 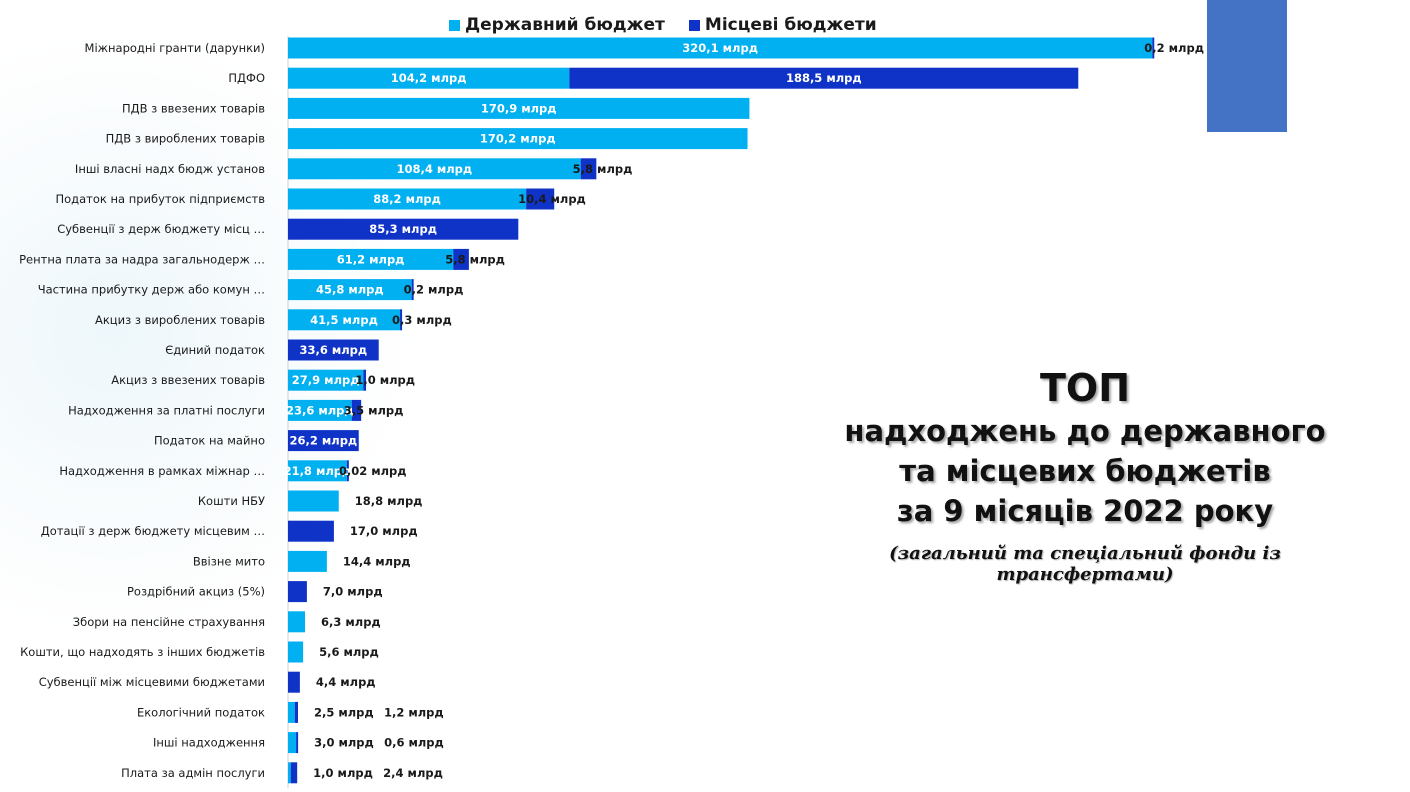 I want to click on data-label-state: 41,5 млрд, so click(x=344, y=320).